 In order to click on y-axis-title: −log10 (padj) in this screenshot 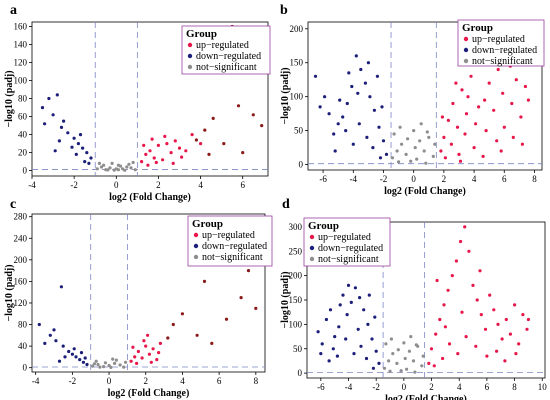, I will do `click(9, 292)`.